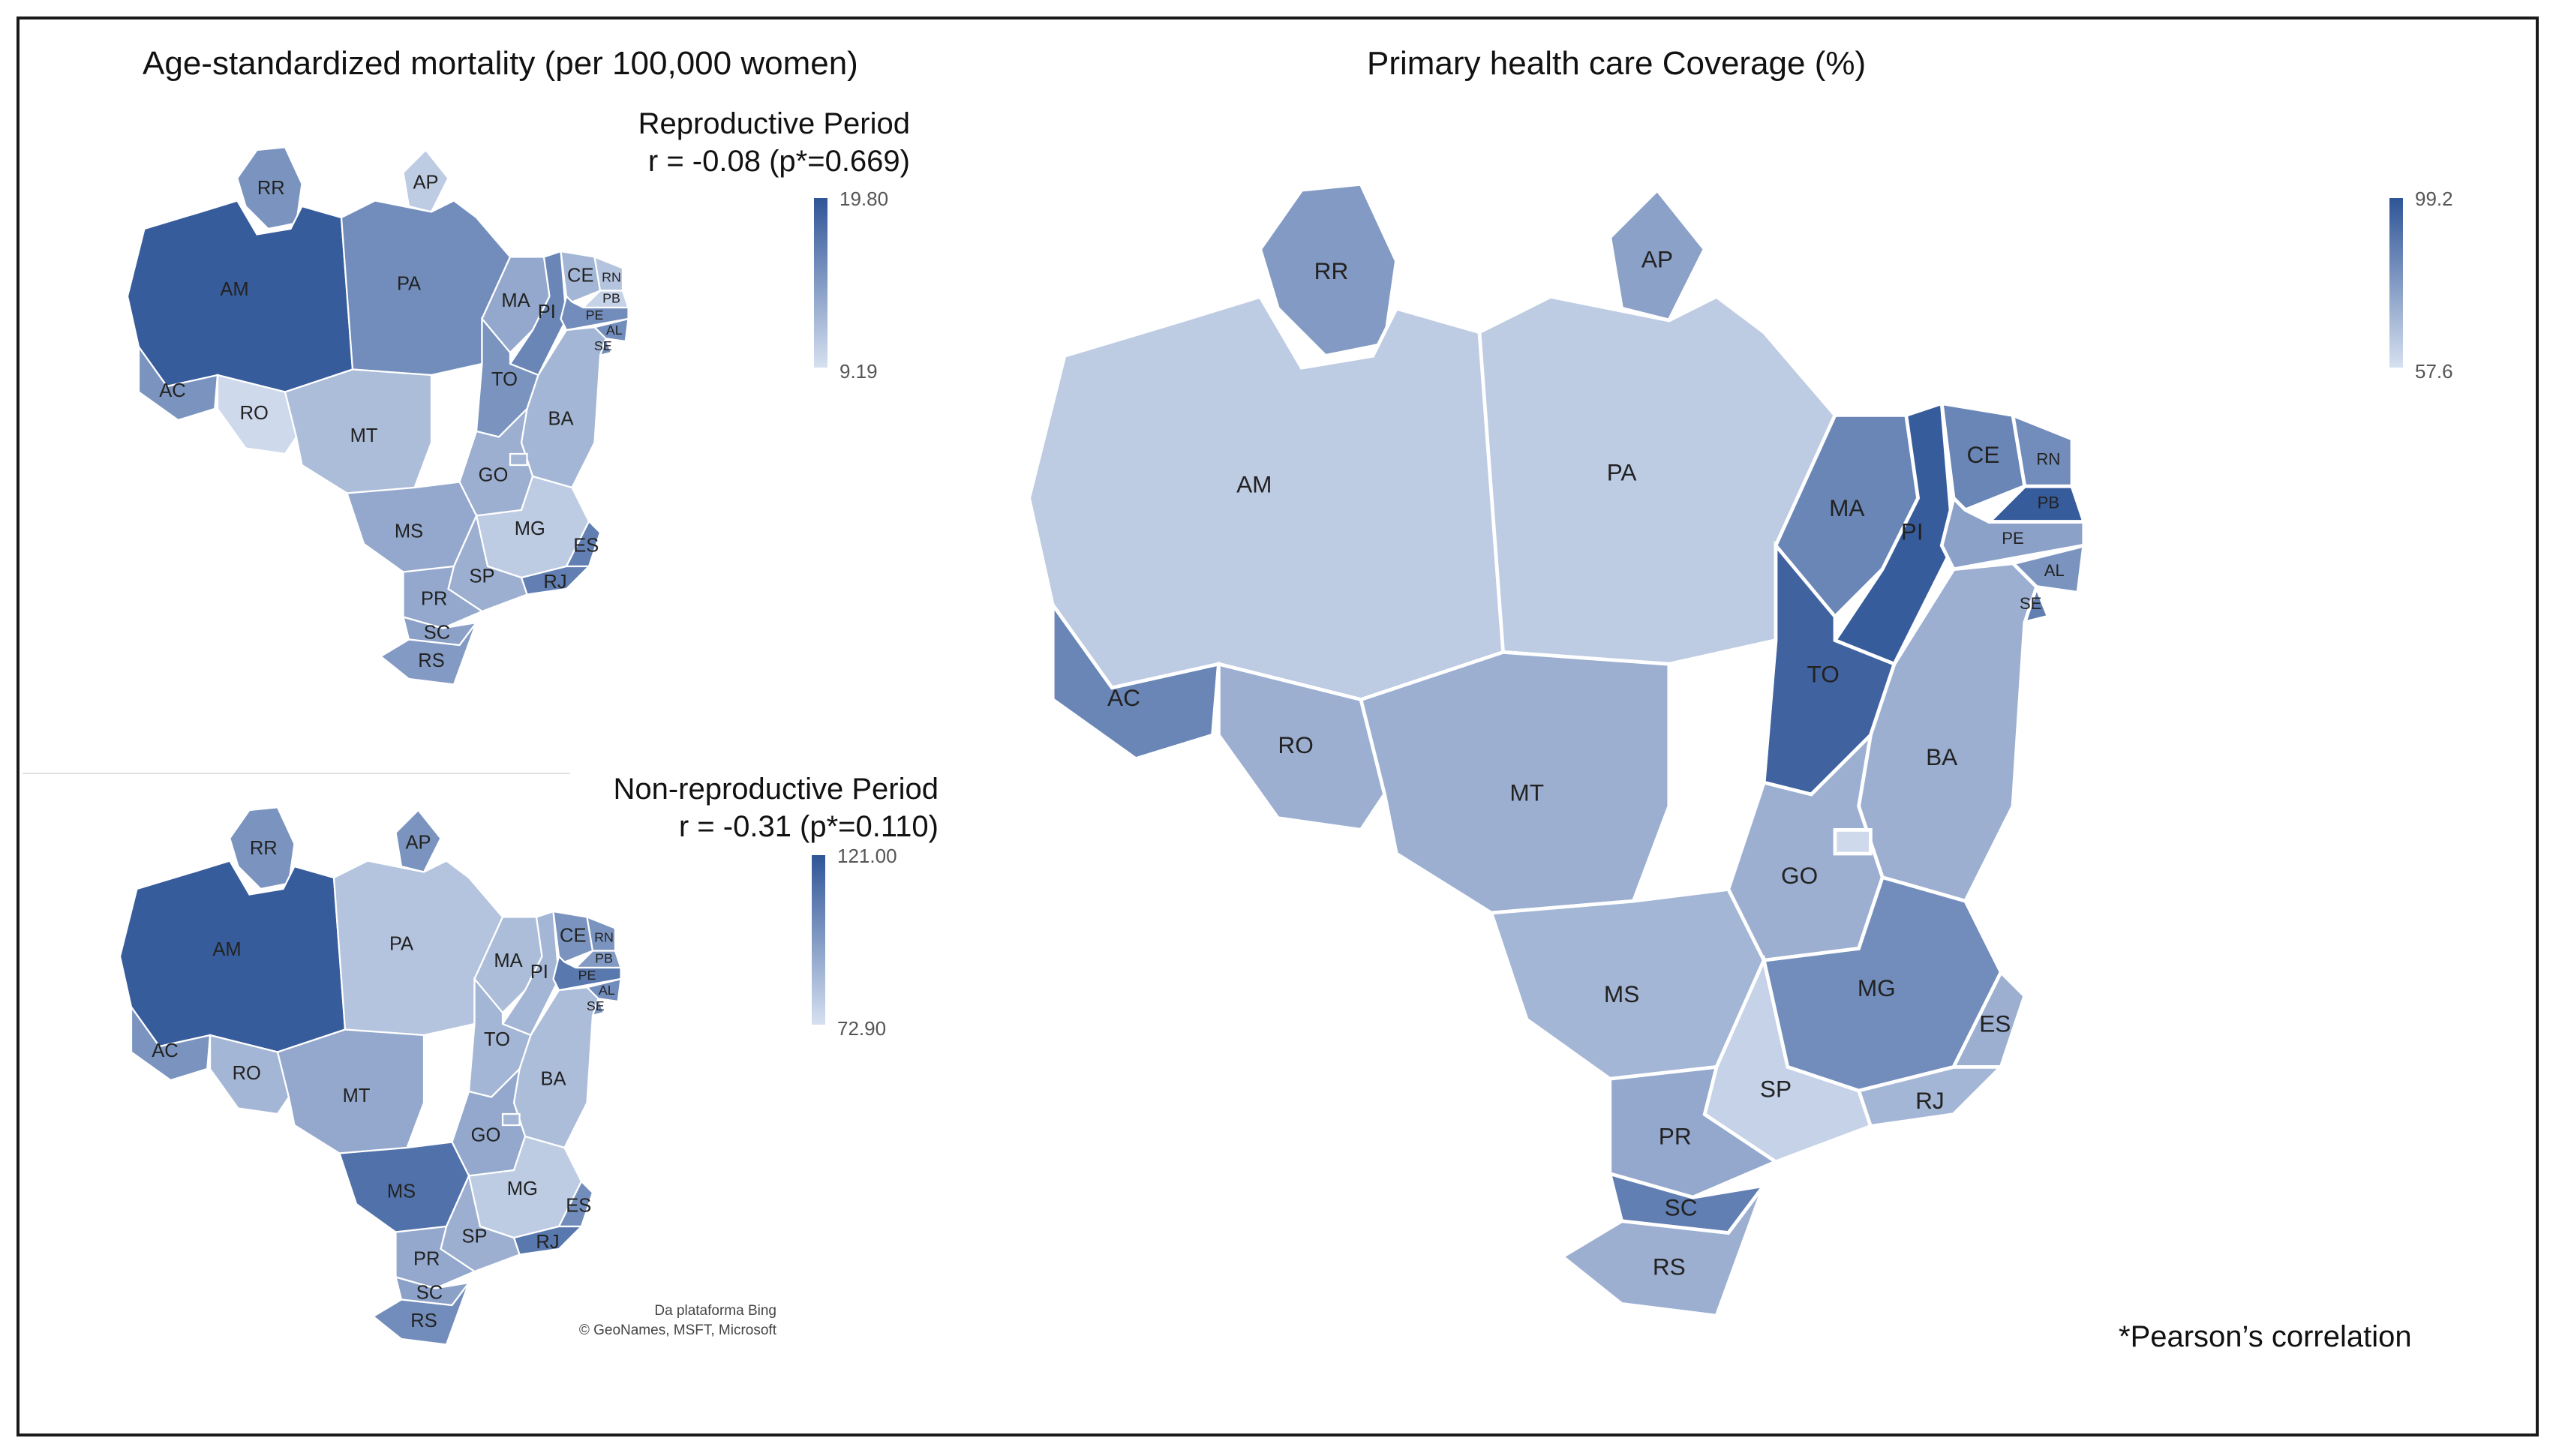 Image resolution: width=2559 pixels, height=1456 pixels. Describe the element at coordinates (2396, 283) in the screenshot. I see `coverage-legend-gradient` at that location.